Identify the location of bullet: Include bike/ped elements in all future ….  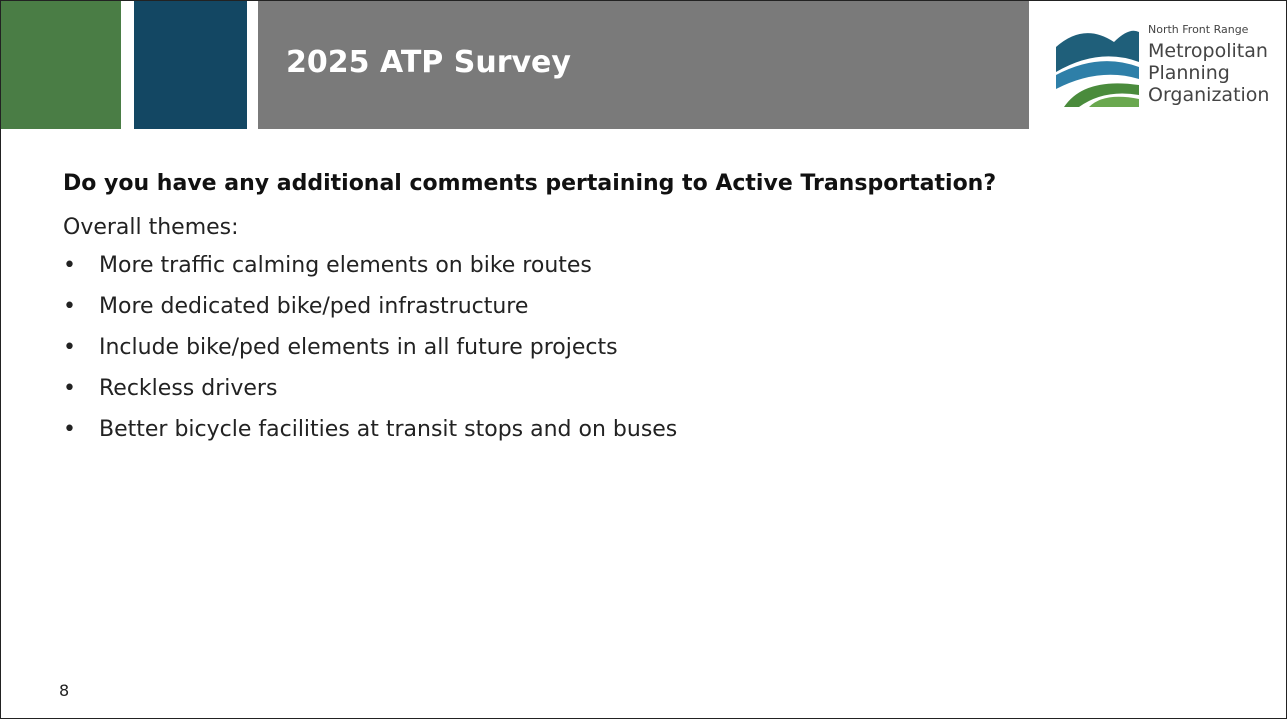
(370, 347).